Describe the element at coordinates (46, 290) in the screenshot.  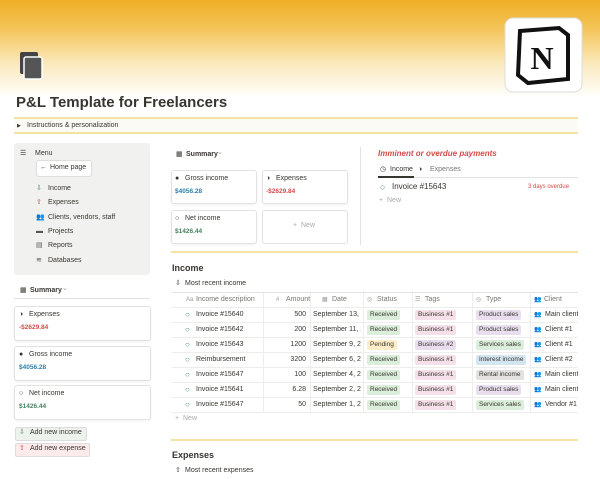
I see `summary-title: Summary` at that location.